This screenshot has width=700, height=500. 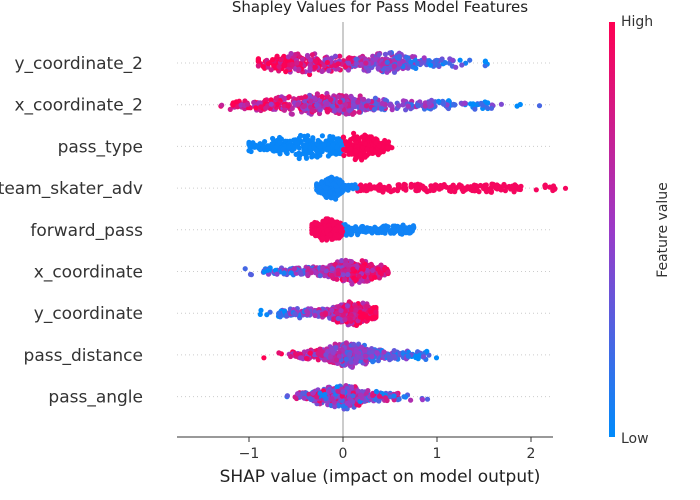 I want to click on feature-label: forward_pass, so click(x=86, y=231).